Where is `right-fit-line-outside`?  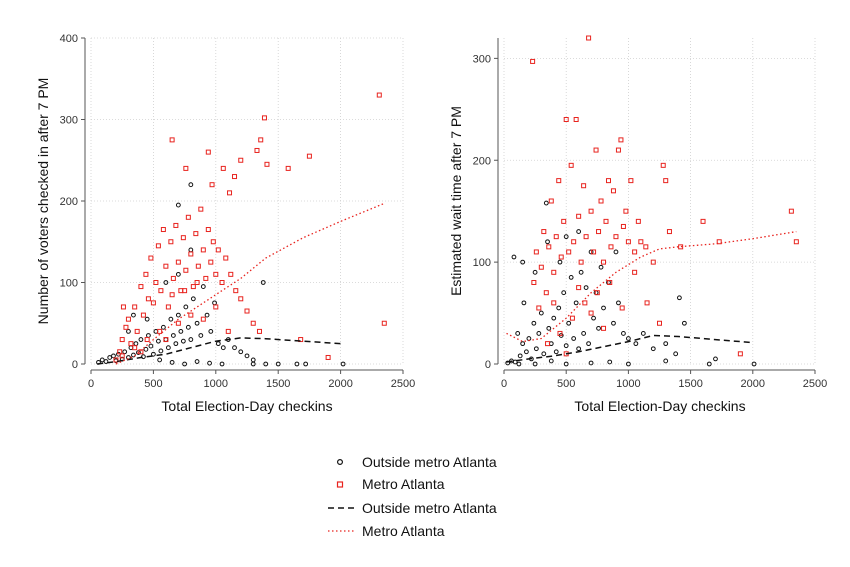
right-fit-line-outside is located at coordinates (629, 348).